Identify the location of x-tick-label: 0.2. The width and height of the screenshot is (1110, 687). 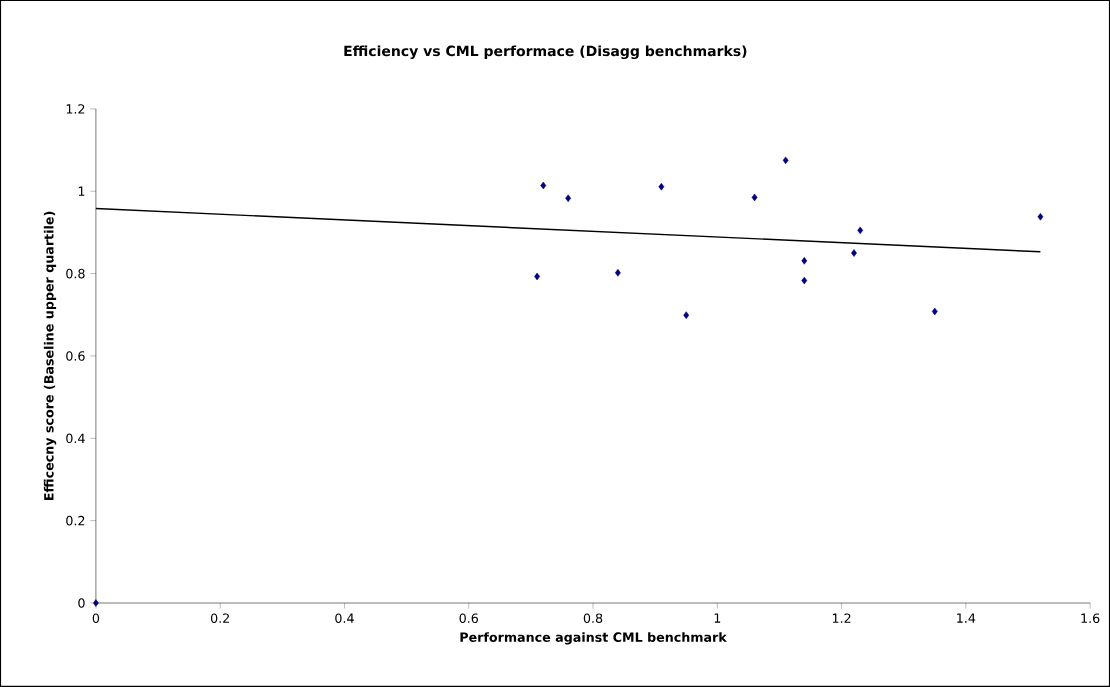
(219, 618).